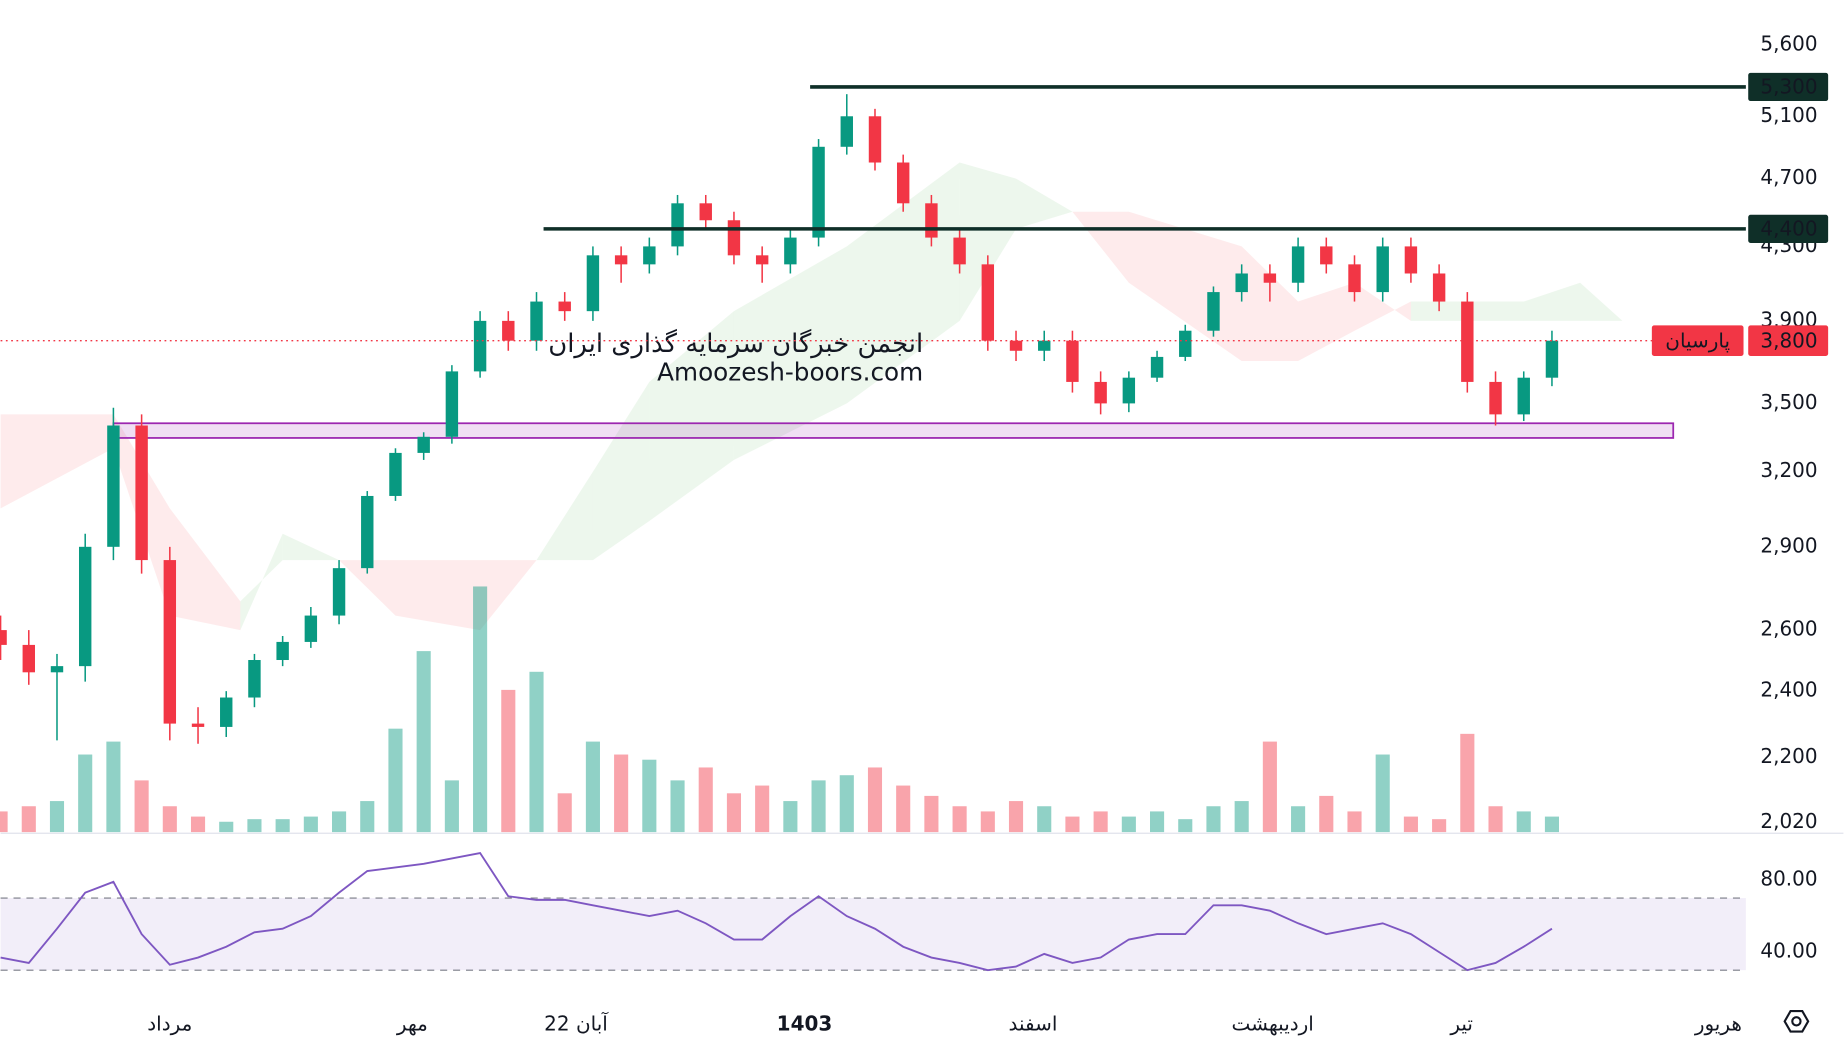 Image resolution: width=1844 pixels, height=1046 pixels. I want to click on support-zone, so click(893, 430).